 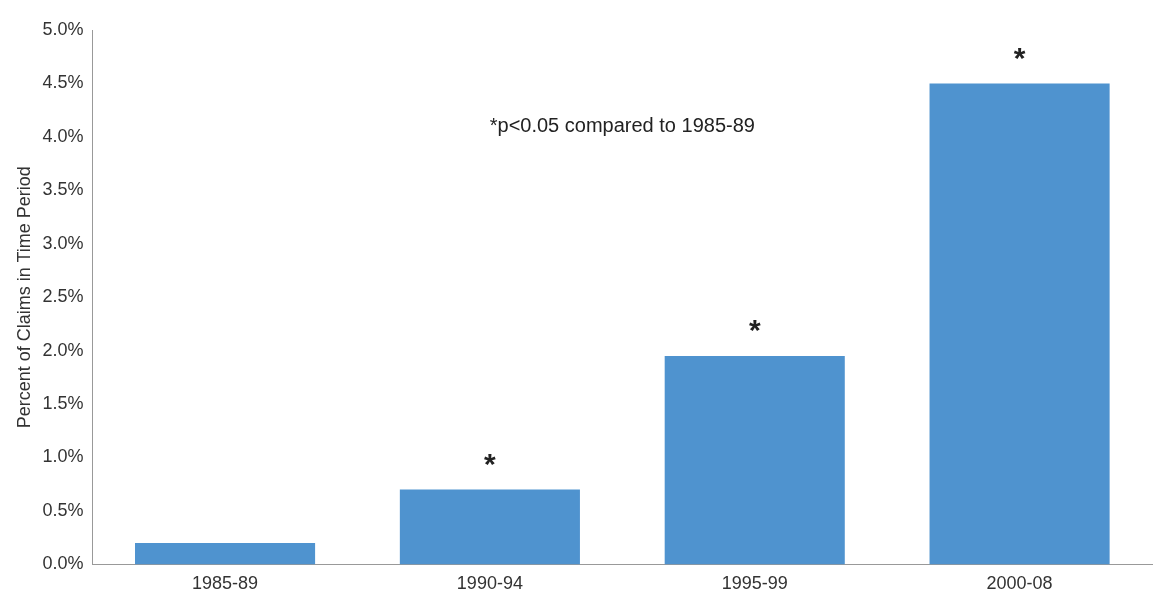 I want to click on y-tick-label: 3.0%, so click(x=63, y=242).